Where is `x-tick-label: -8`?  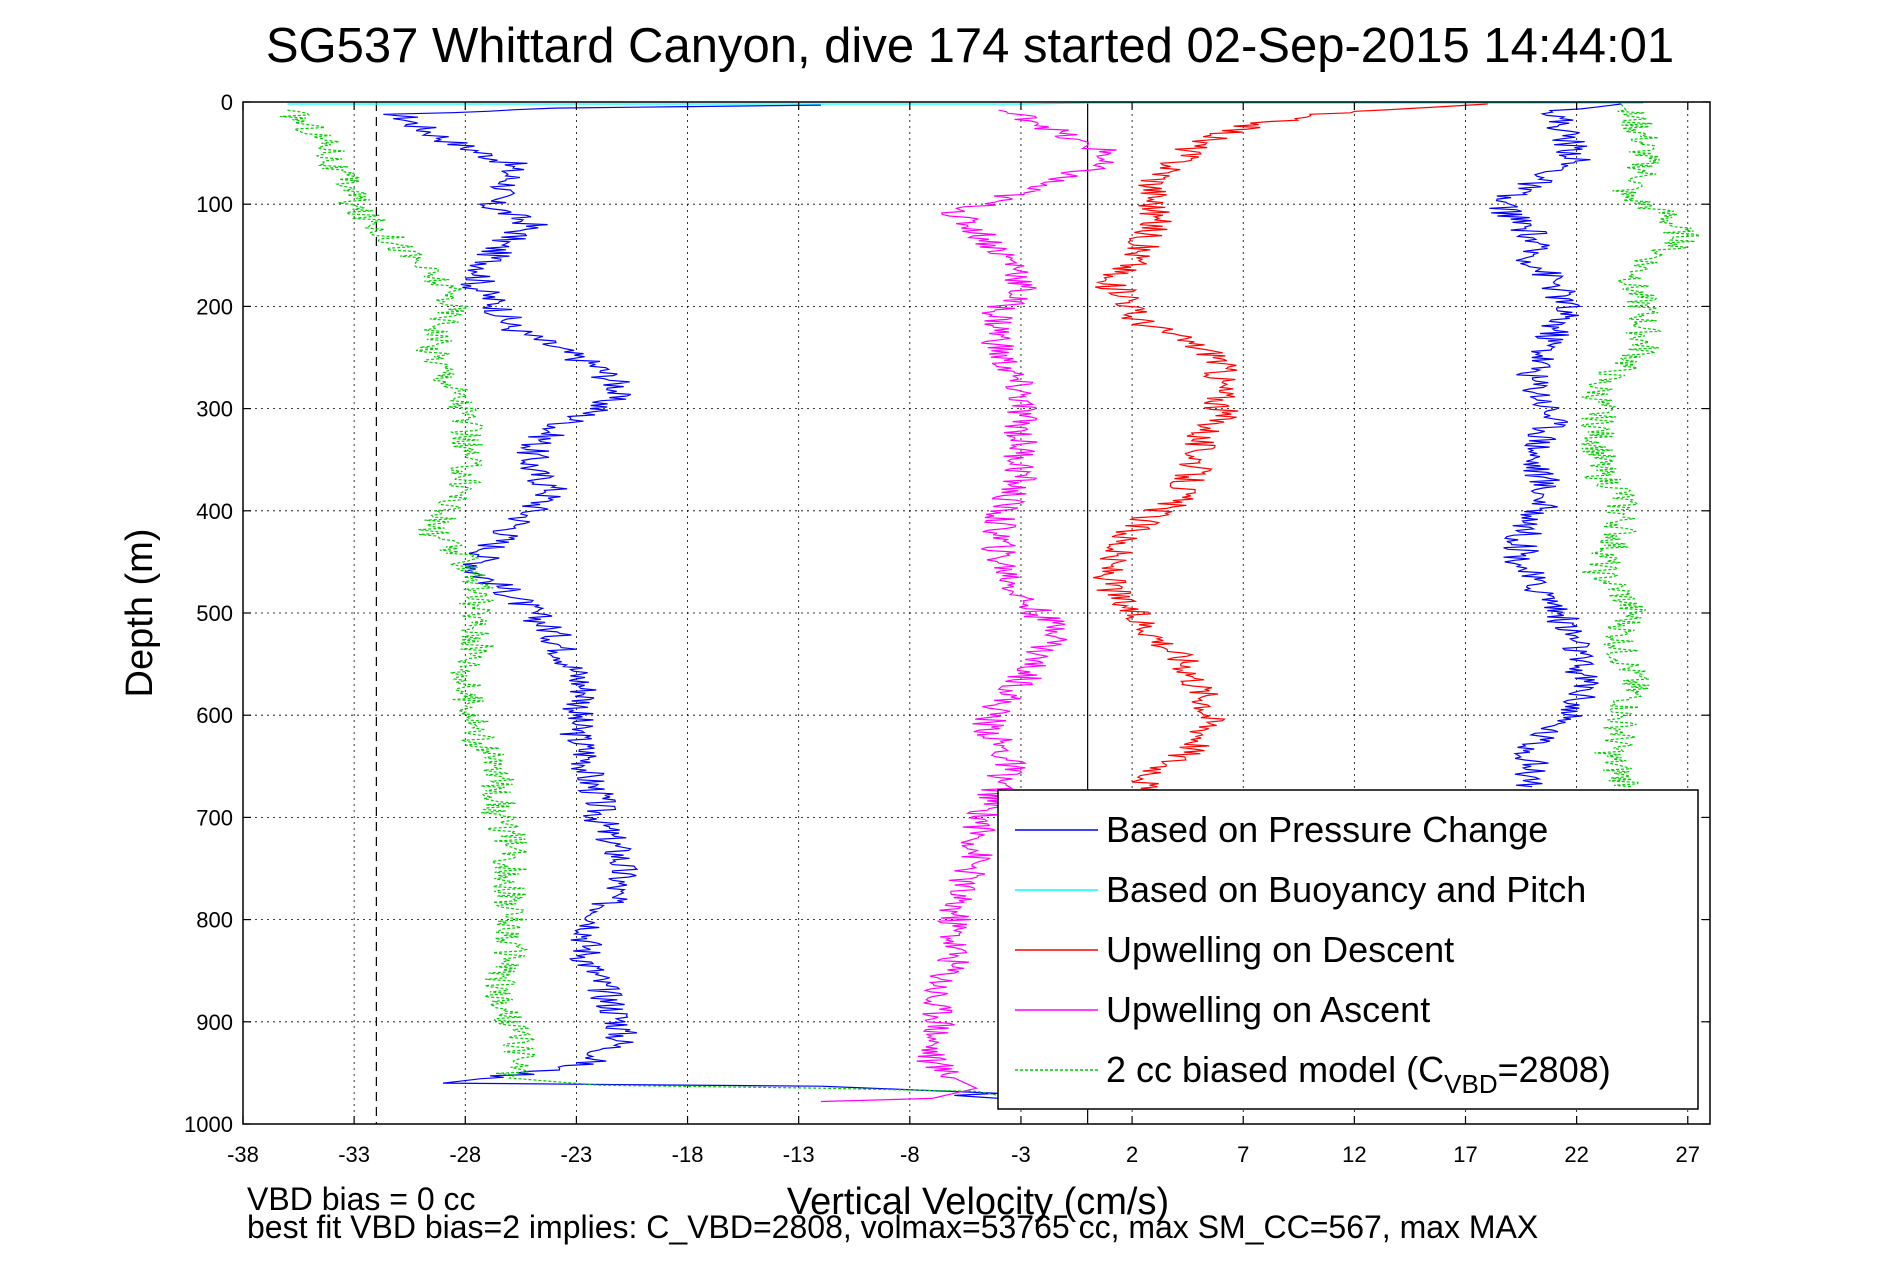
x-tick-label: -8 is located at coordinates (910, 1154).